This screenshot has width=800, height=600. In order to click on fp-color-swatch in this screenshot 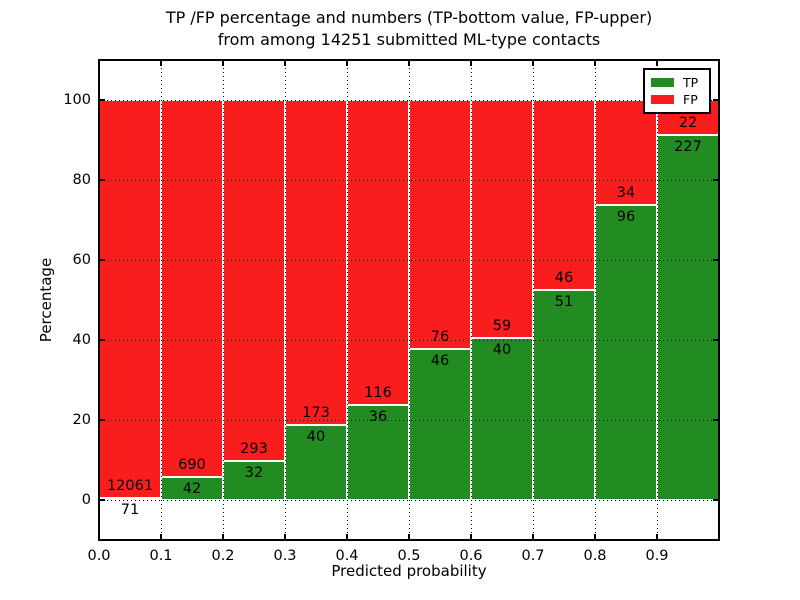, I will do `click(662, 99)`.